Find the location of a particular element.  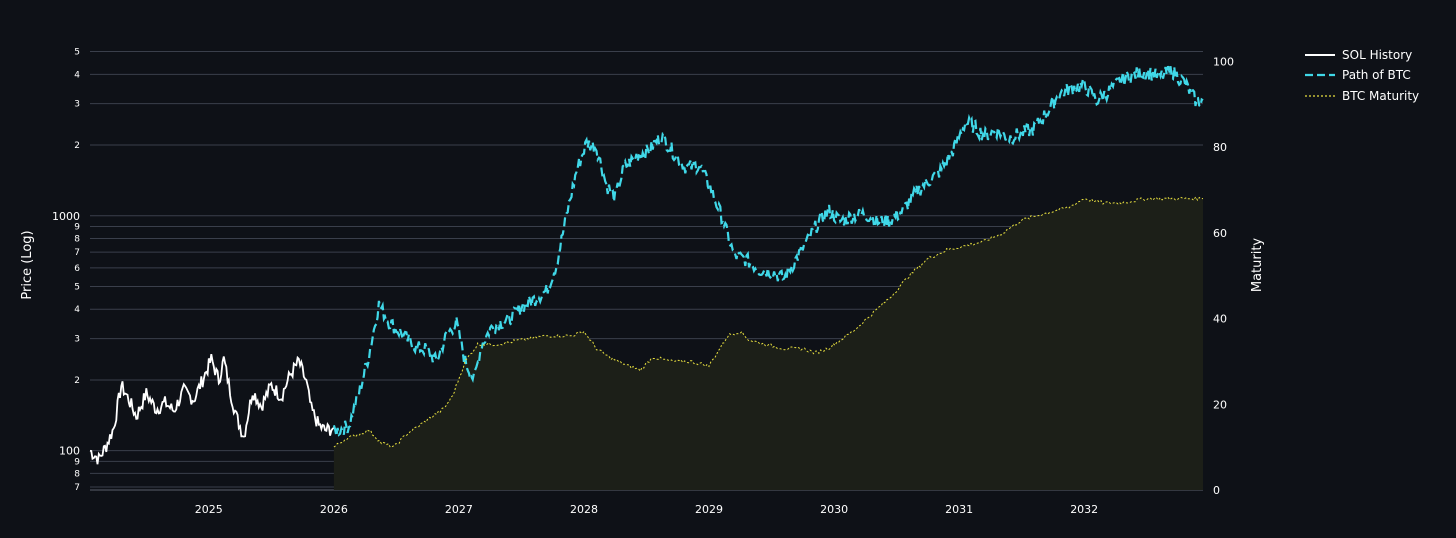

y-tick-label-4000: 4 is located at coordinates (77, 75).